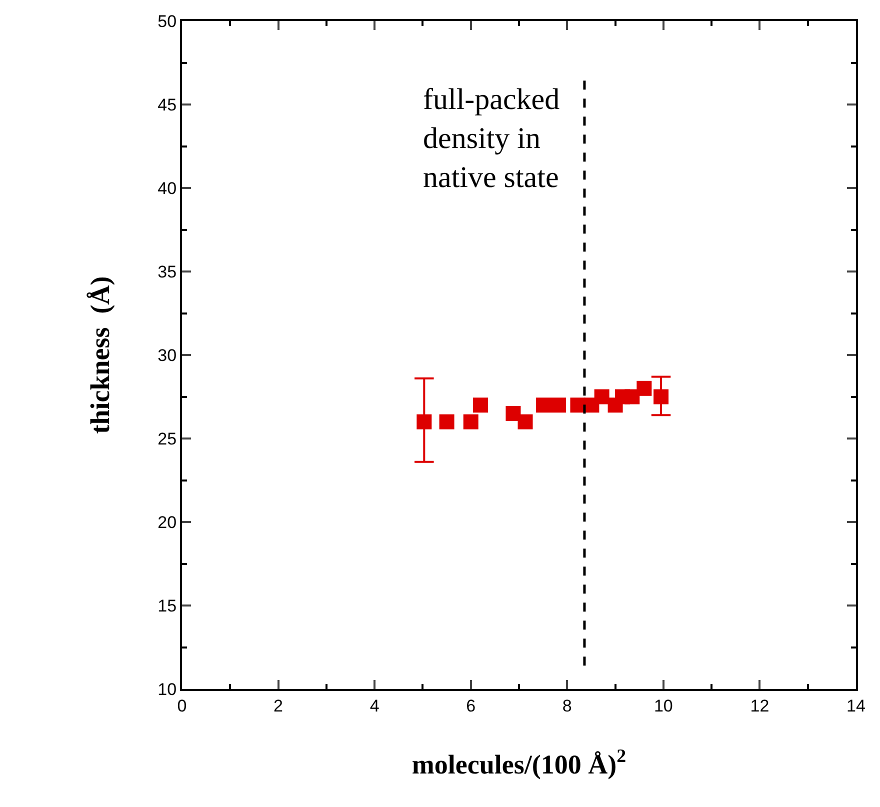  Describe the element at coordinates (167, 522) in the screenshot. I see `y-tick-label: 20` at that location.